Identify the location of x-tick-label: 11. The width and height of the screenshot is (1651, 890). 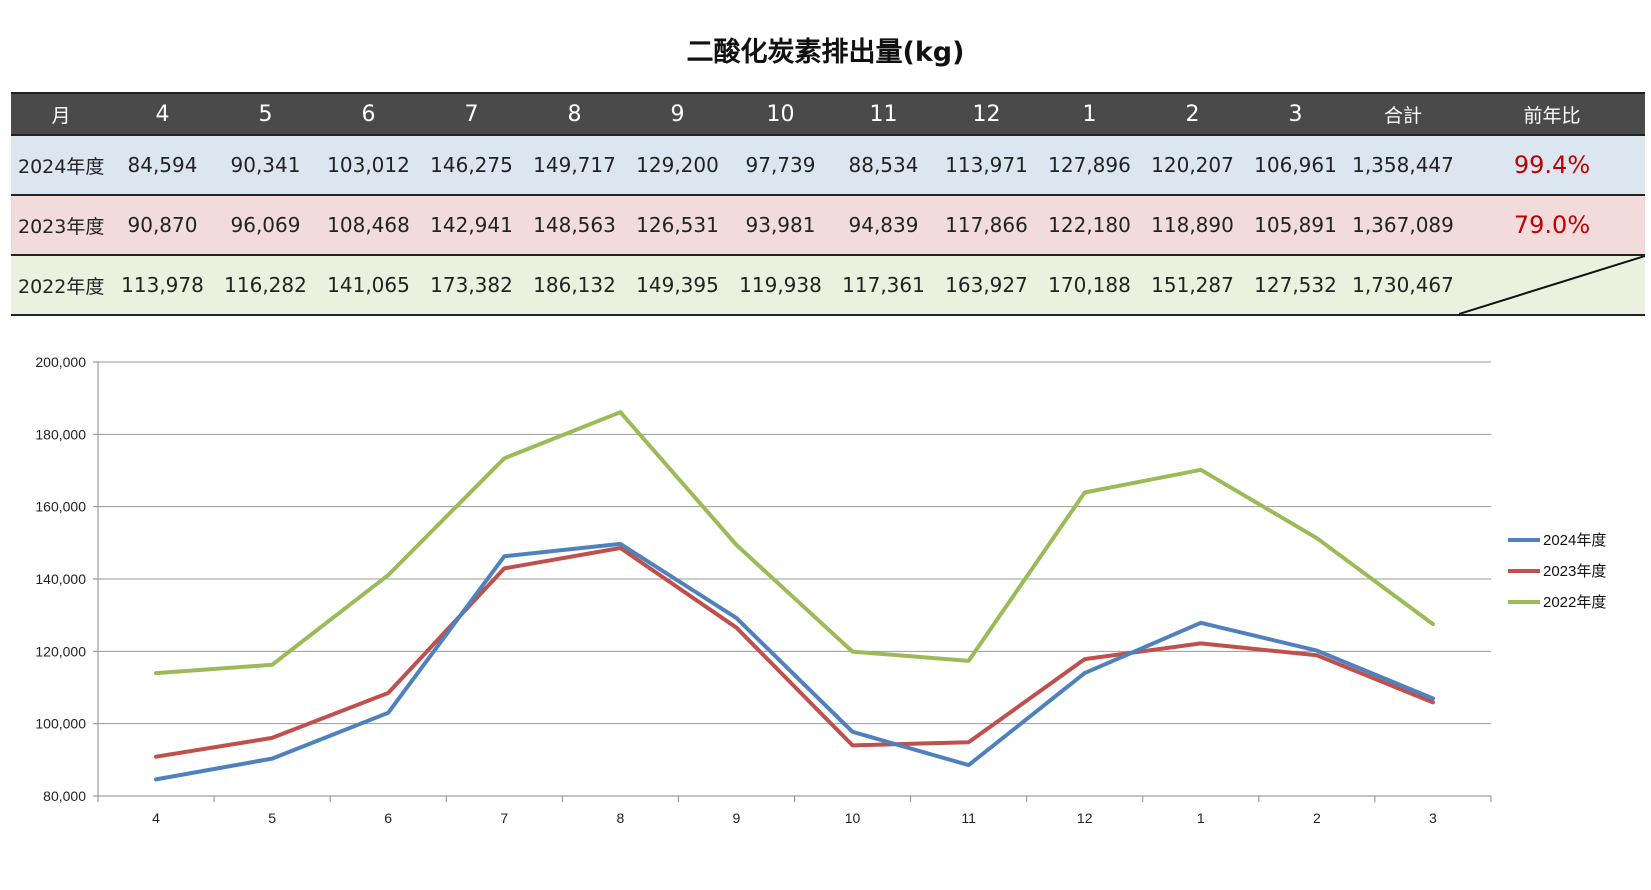
(968, 818).